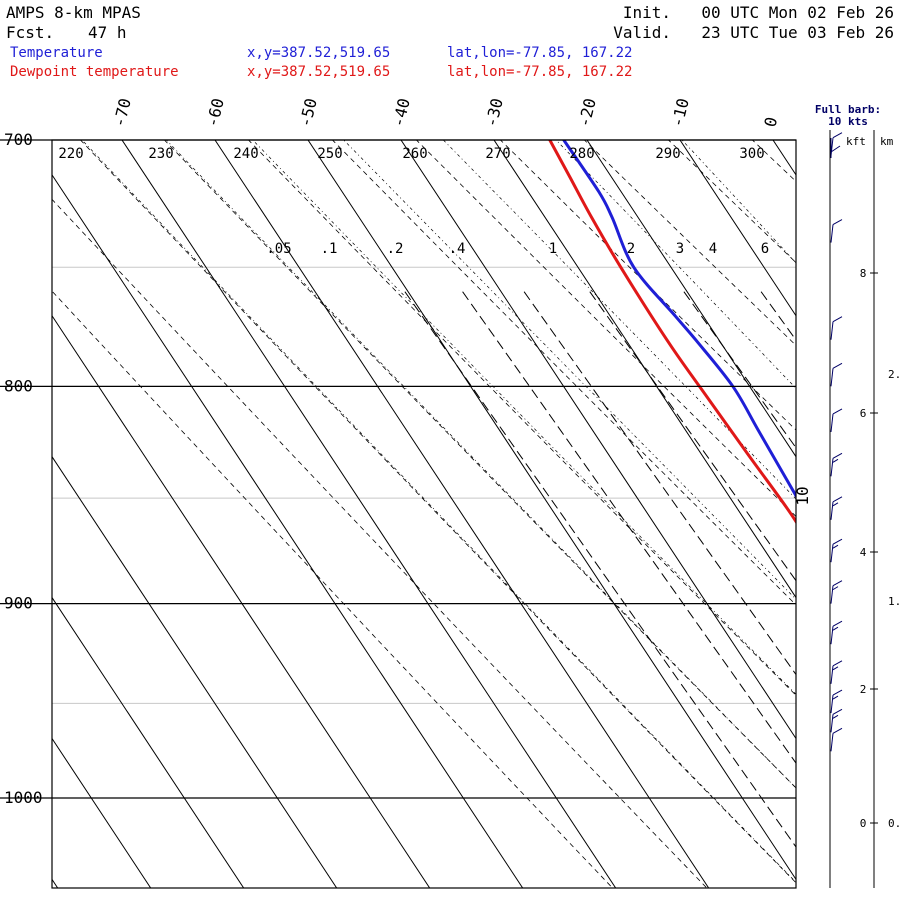  I want to click on mixing-ratio-label: 1, so click(553, 249).